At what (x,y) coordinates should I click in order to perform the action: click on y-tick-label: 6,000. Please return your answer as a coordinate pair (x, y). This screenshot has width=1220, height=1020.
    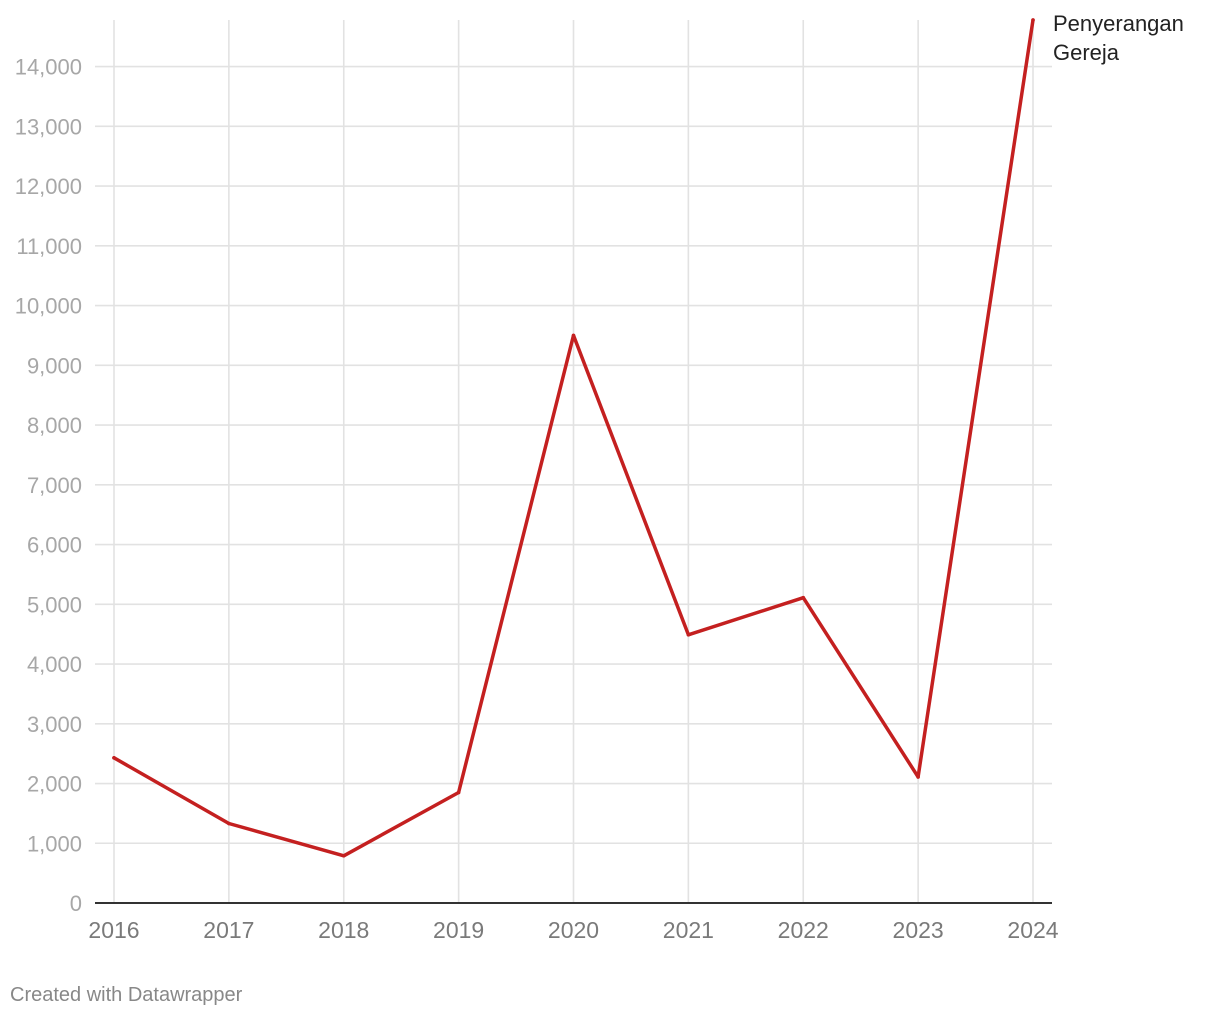
    Looking at the image, I should click on (54, 545).